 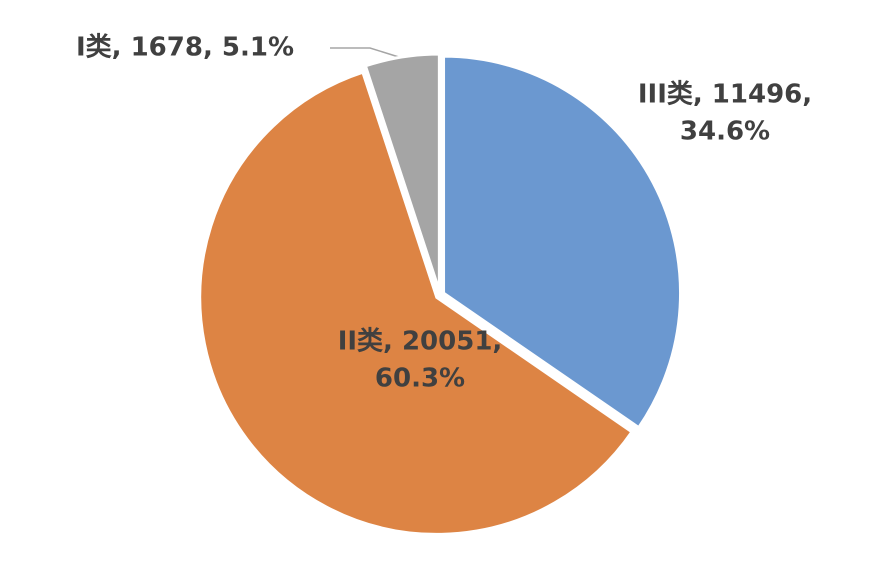 I want to click on data-label: II类, 20051,, so click(x=420, y=342).